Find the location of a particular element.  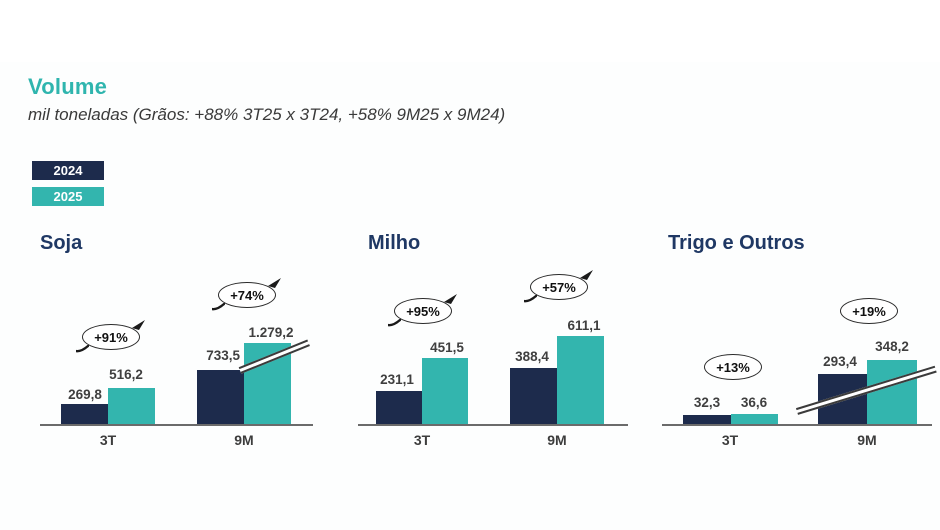

axis-label-trigo-e-outros-9m: 9M is located at coordinates (867, 440).